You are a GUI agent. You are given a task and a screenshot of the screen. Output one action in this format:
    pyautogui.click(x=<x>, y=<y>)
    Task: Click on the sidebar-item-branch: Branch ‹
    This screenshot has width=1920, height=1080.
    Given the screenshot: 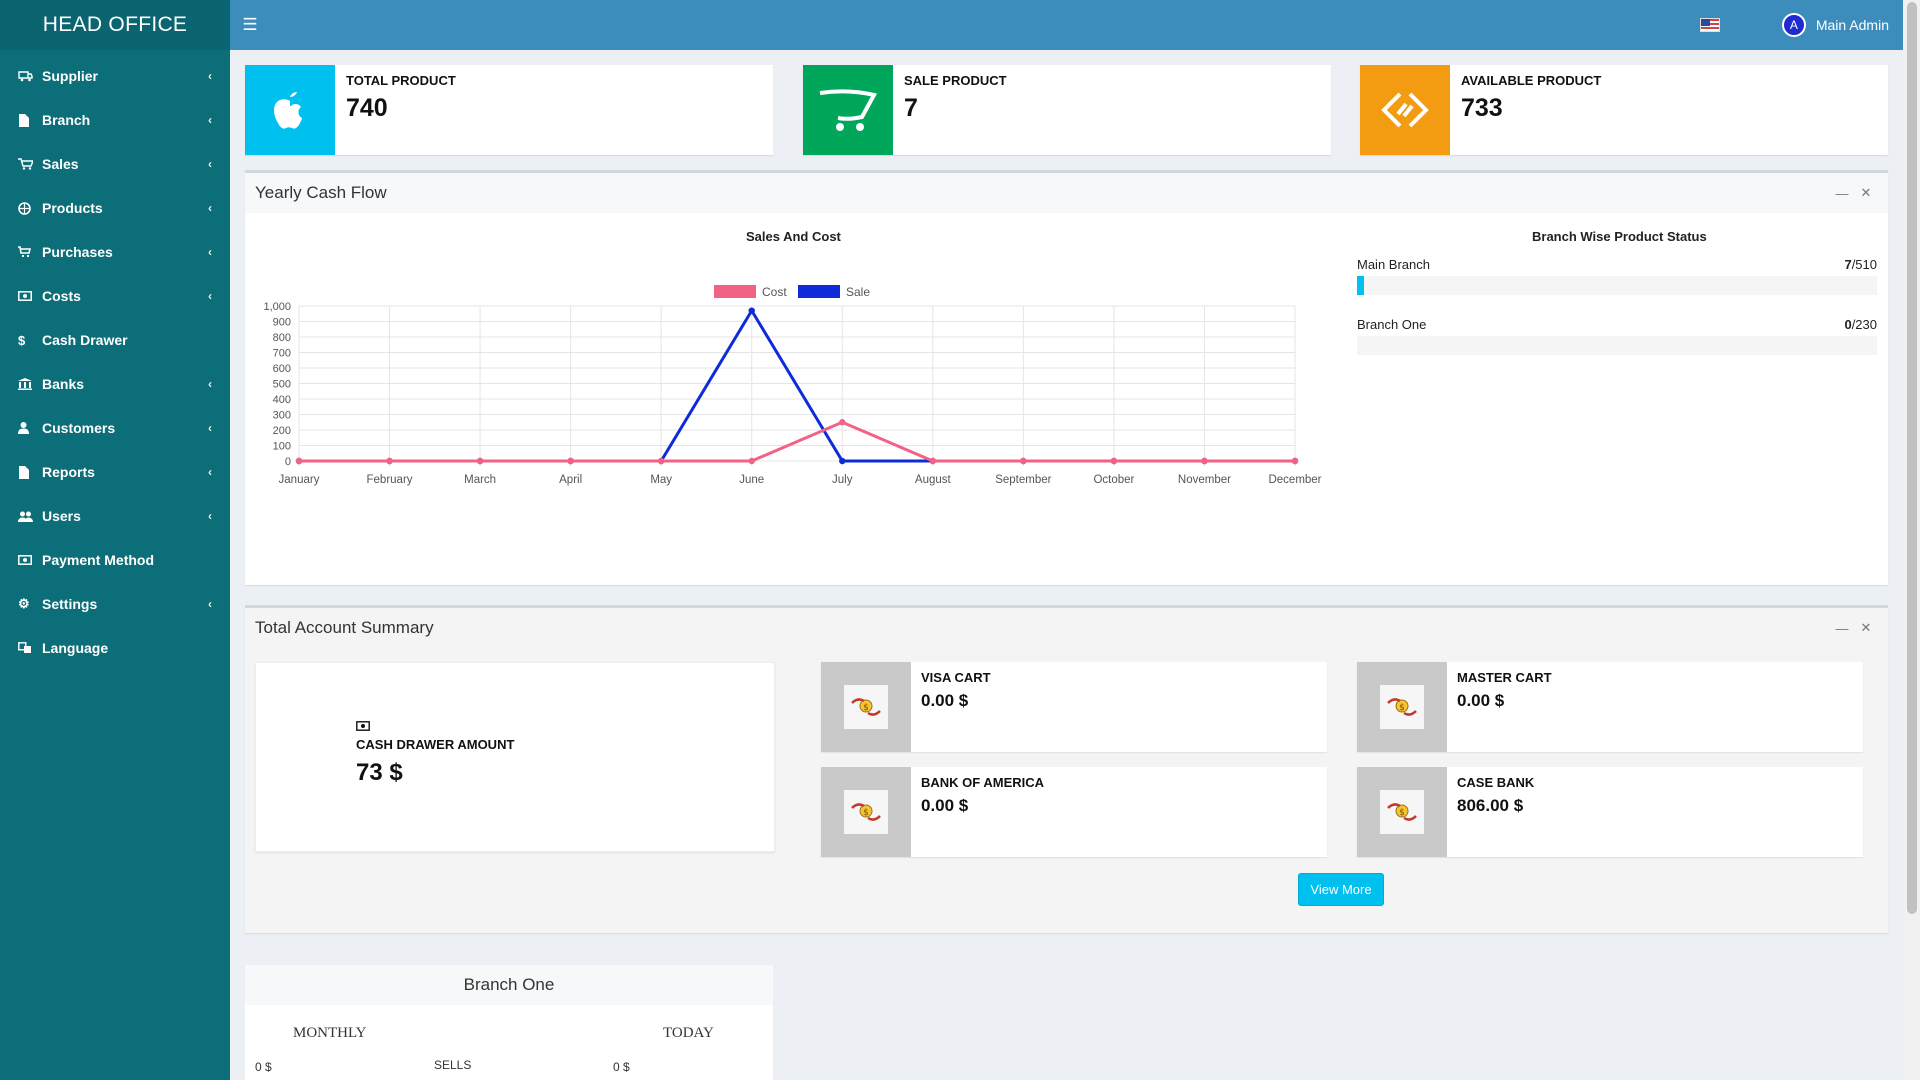 What is the action you would take?
    pyautogui.click(x=115, y=120)
    